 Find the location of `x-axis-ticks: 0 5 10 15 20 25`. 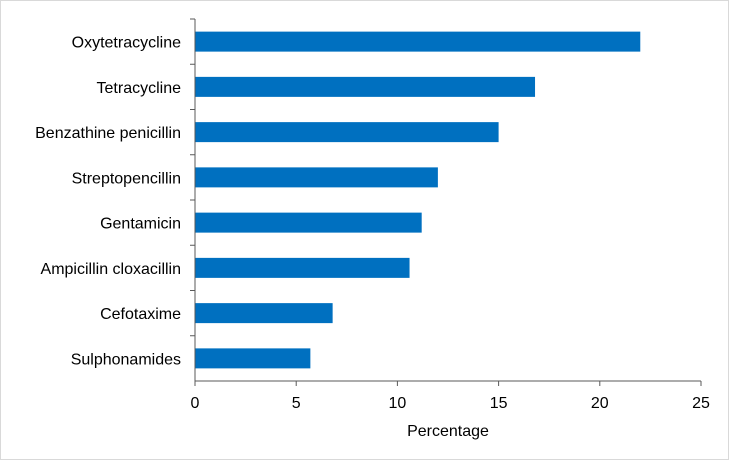

x-axis-ticks: 0 5 10 15 20 25 is located at coordinates (450, 396).